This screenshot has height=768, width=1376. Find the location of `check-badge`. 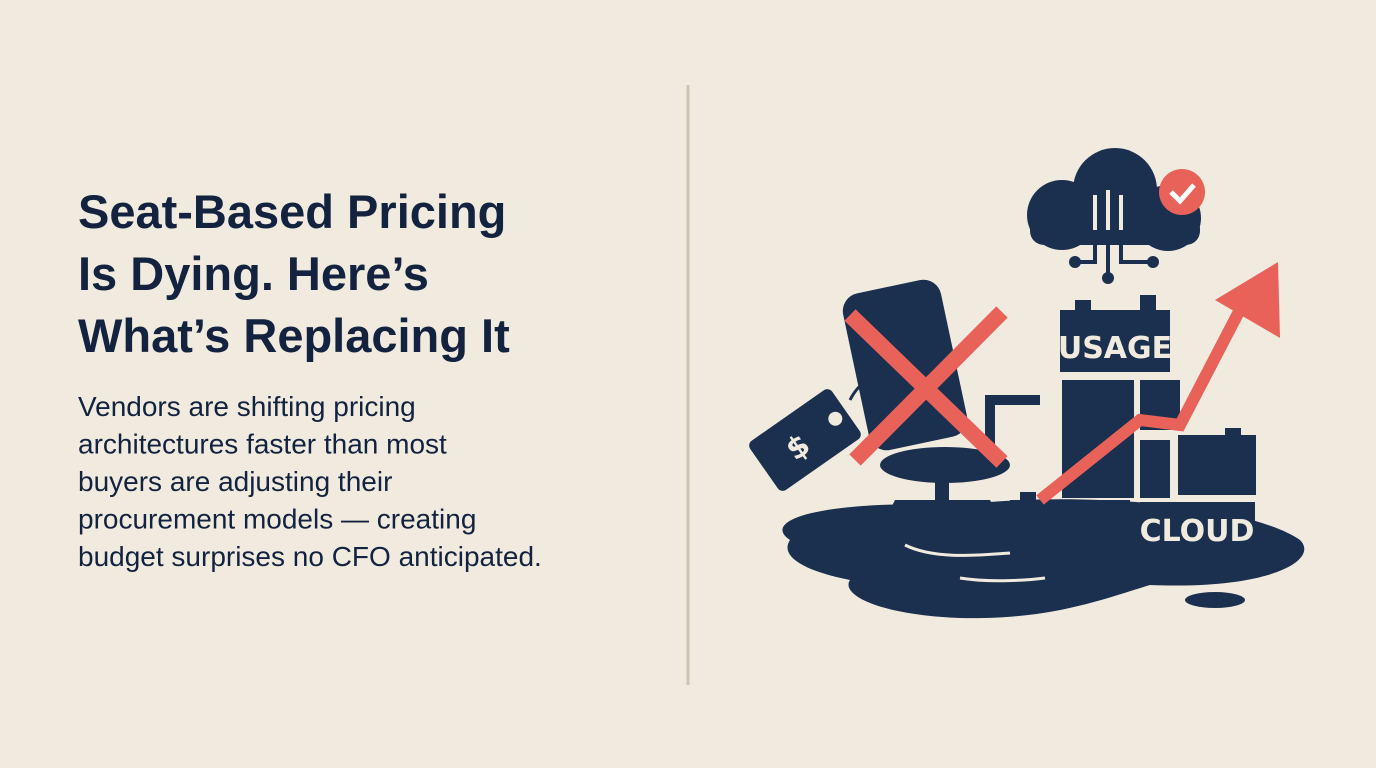

check-badge is located at coordinates (1182, 192).